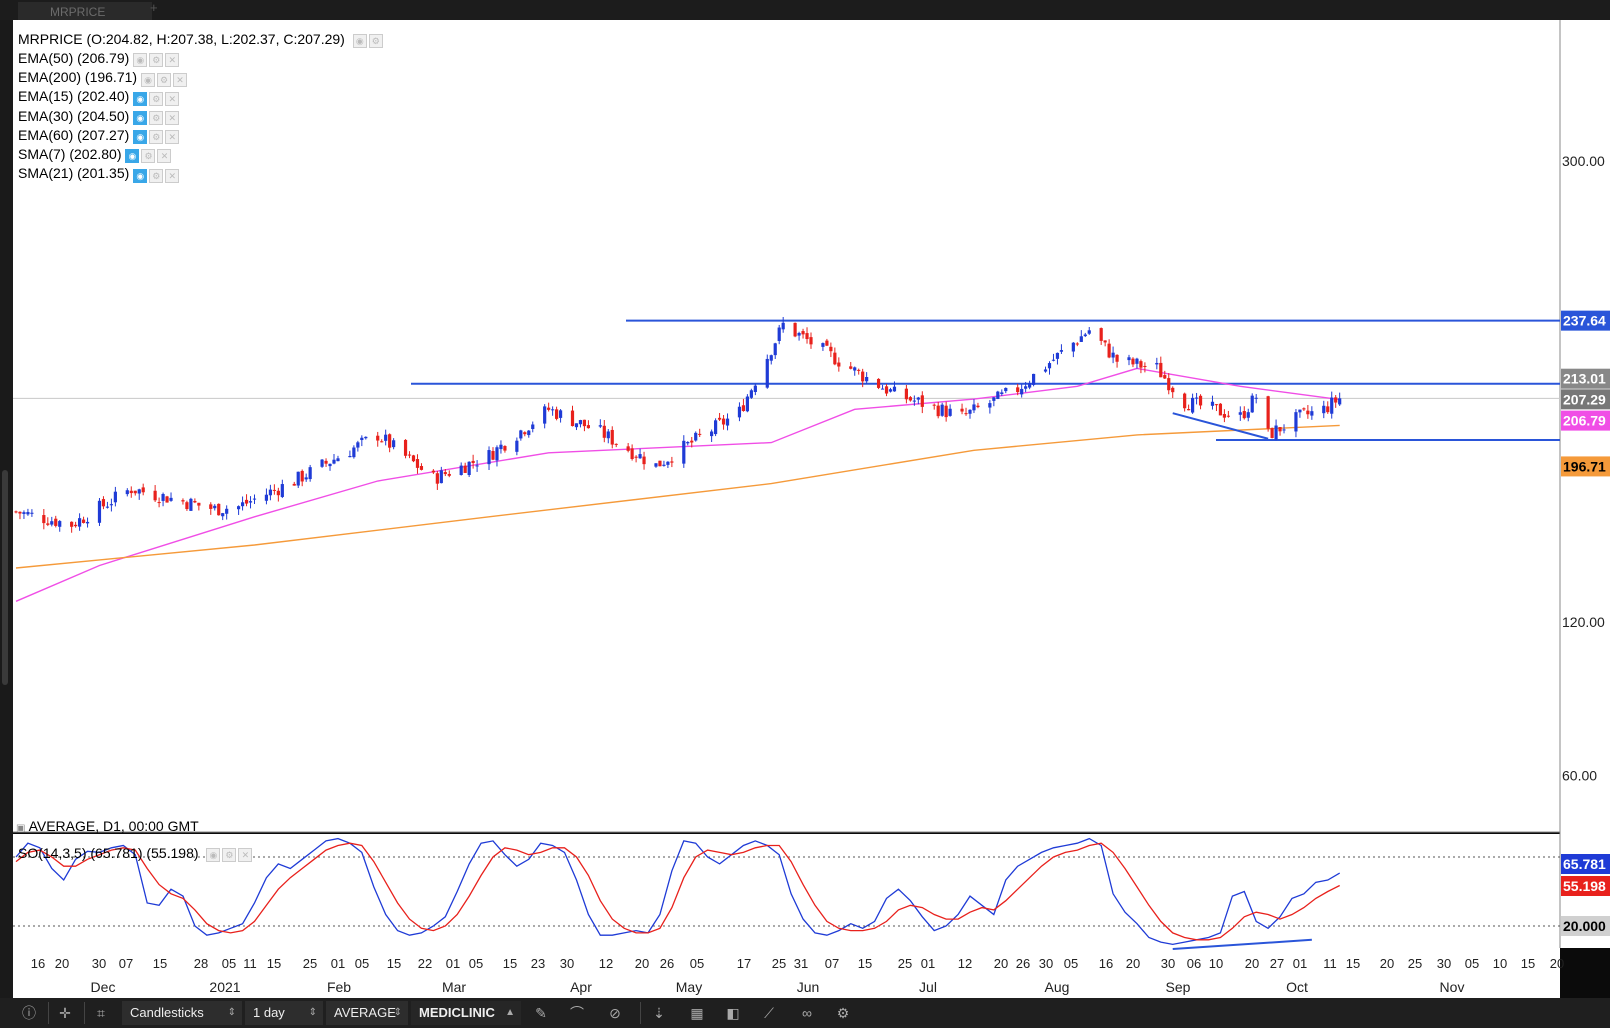 This screenshot has width=1610, height=1028. What do you see at coordinates (843, 1013) in the screenshot?
I see `settings-gear-icon: ⚙` at bounding box center [843, 1013].